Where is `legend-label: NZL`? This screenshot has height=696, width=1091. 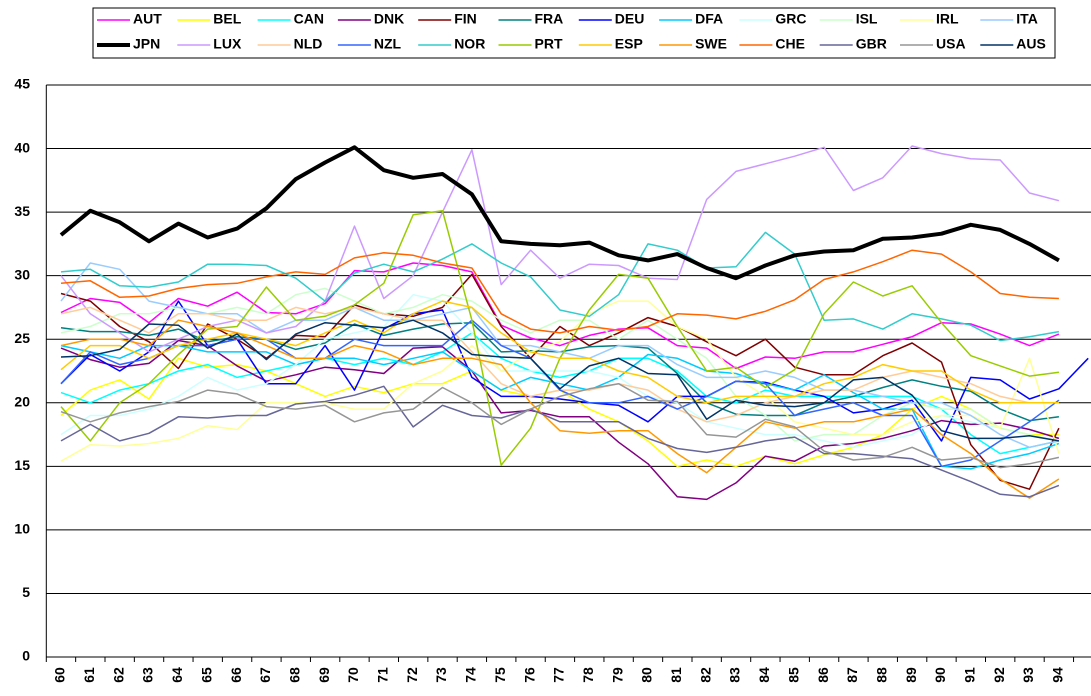
legend-label: NZL is located at coordinates (388, 44).